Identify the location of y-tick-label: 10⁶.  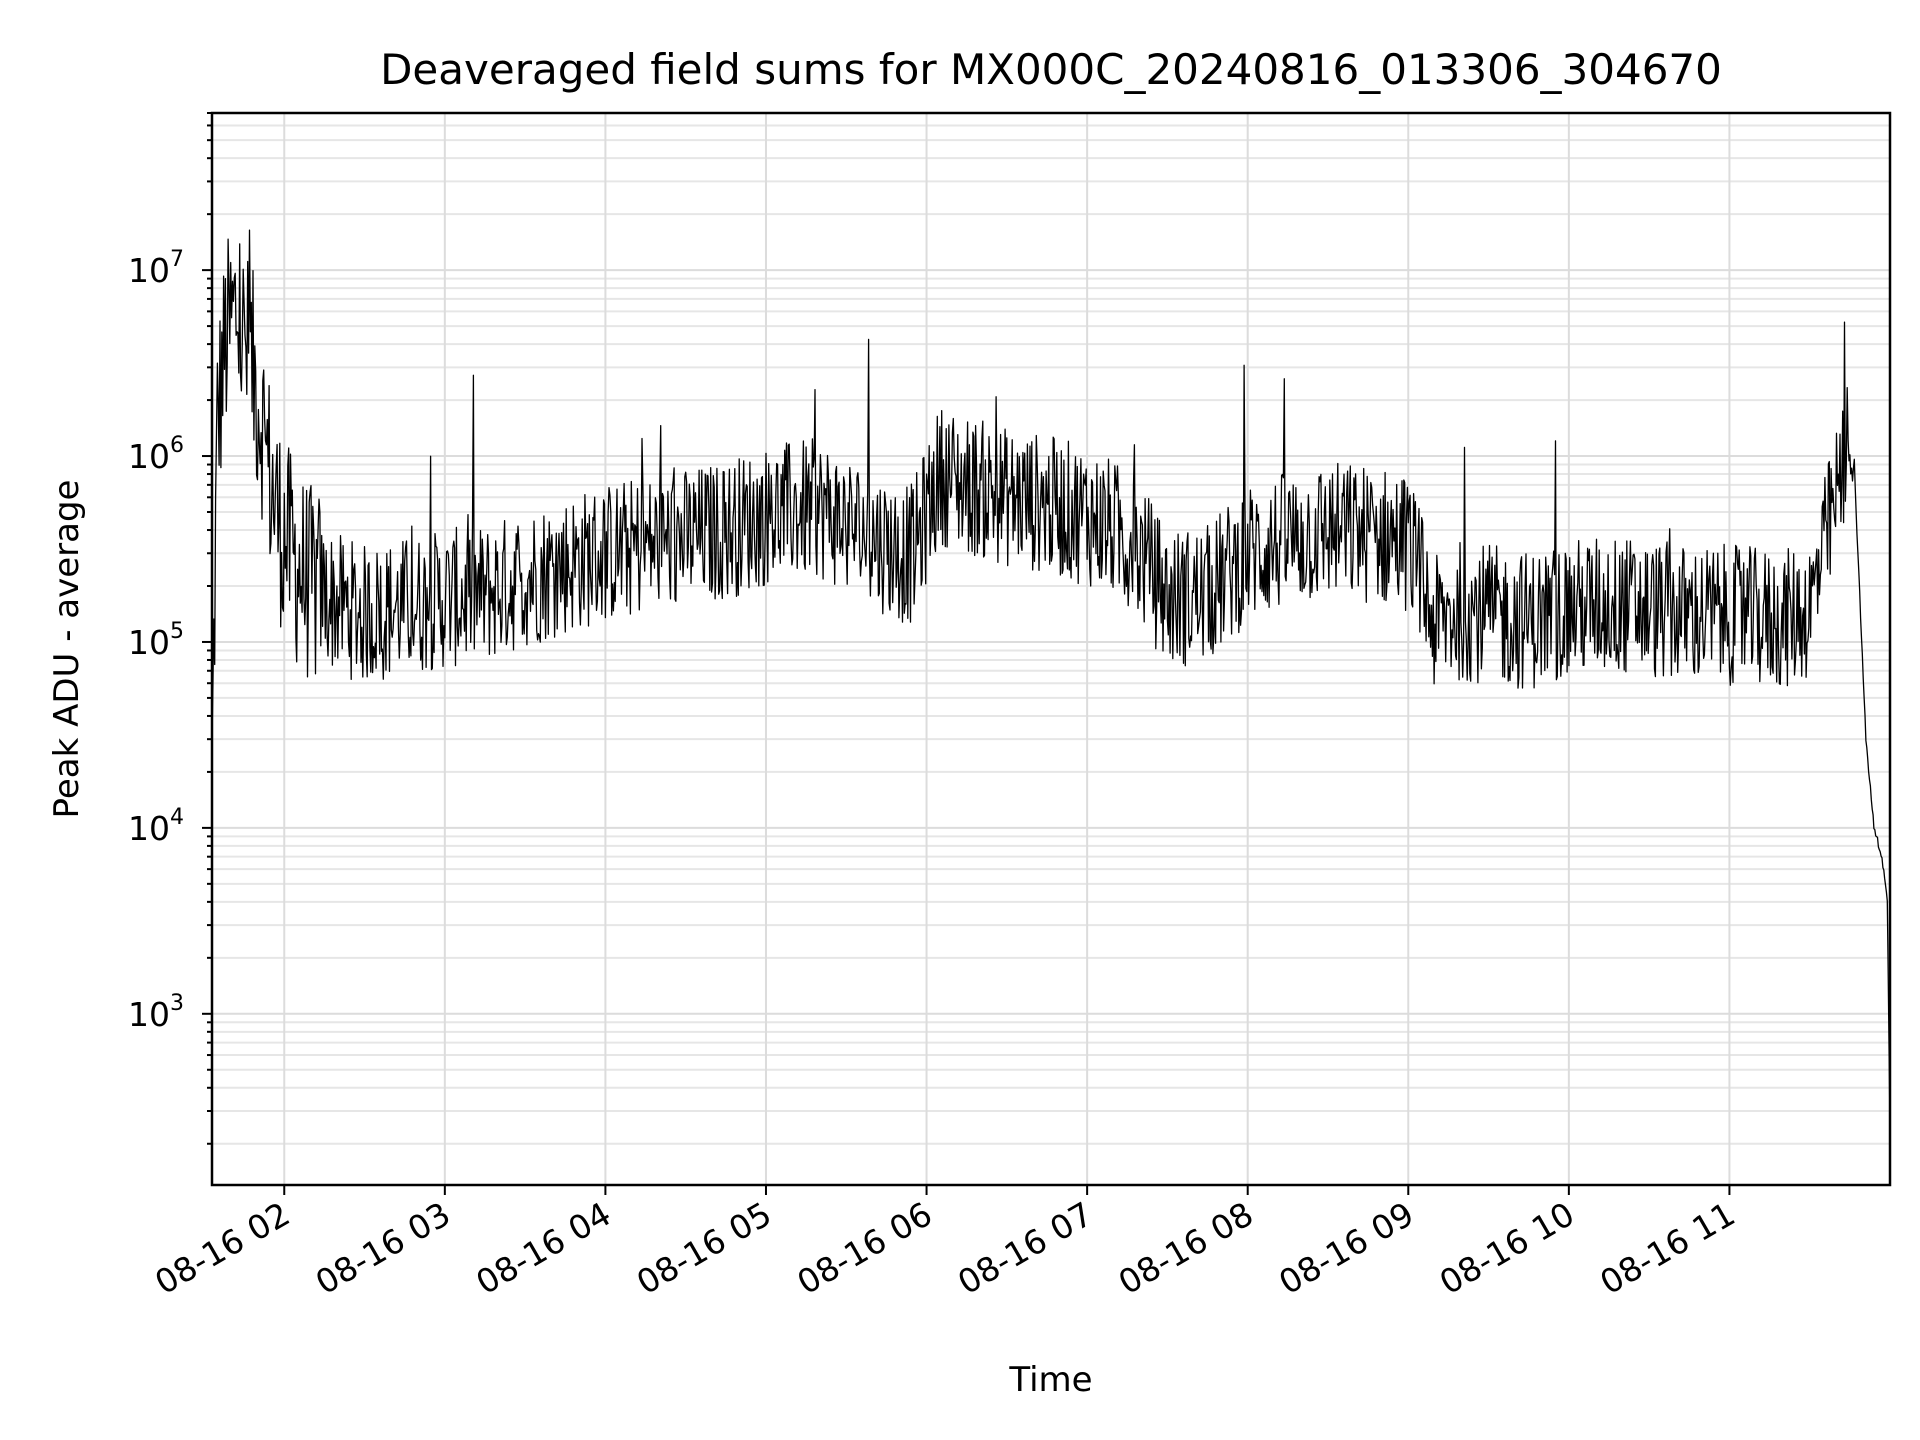
(156, 454).